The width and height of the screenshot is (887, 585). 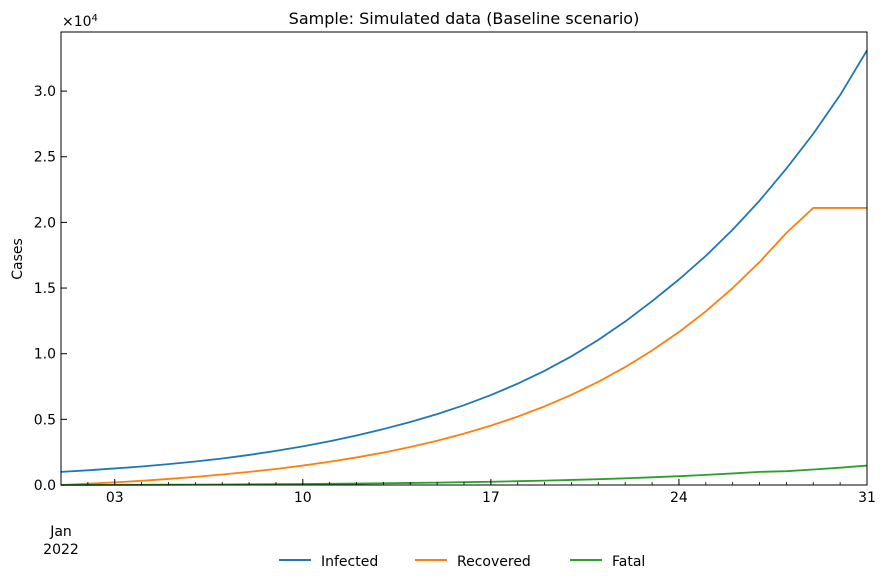 I want to click on legend: Infected Recovered Fatal, so click(x=462, y=562).